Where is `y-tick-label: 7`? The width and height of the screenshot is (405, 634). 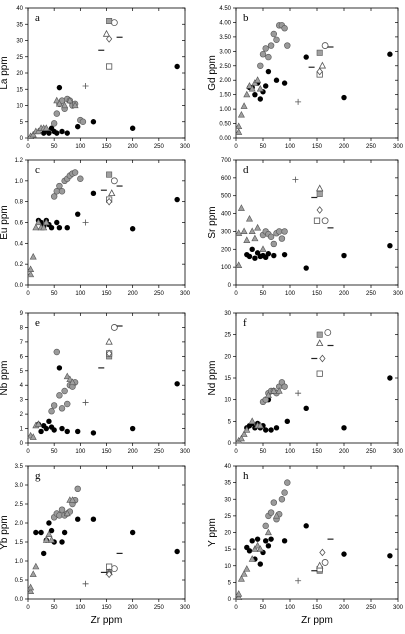
y-tick-label: 7 is located at coordinates (22, 343).